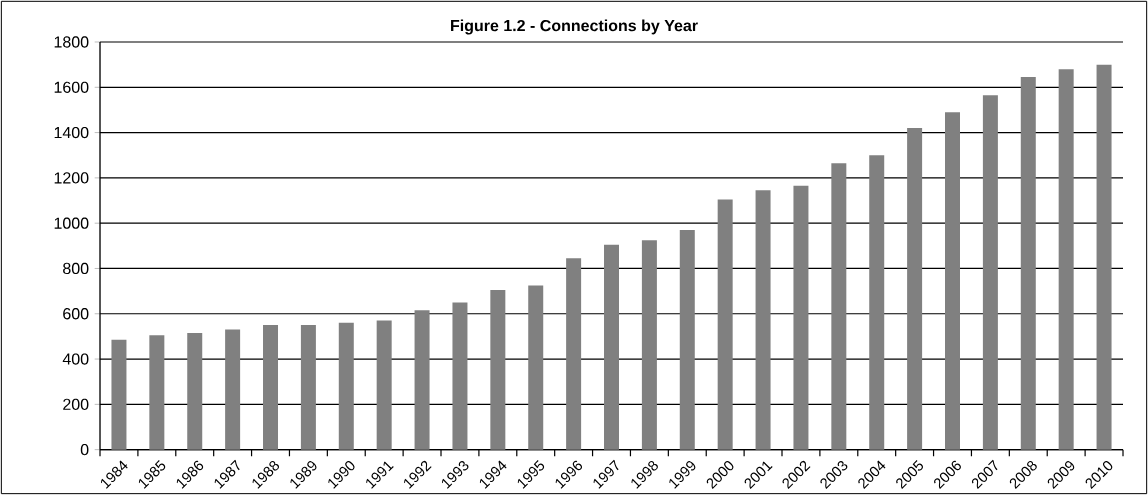 This screenshot has width=1148, height=495. I want to click on y-tick-label: 200, so click(76, 404).